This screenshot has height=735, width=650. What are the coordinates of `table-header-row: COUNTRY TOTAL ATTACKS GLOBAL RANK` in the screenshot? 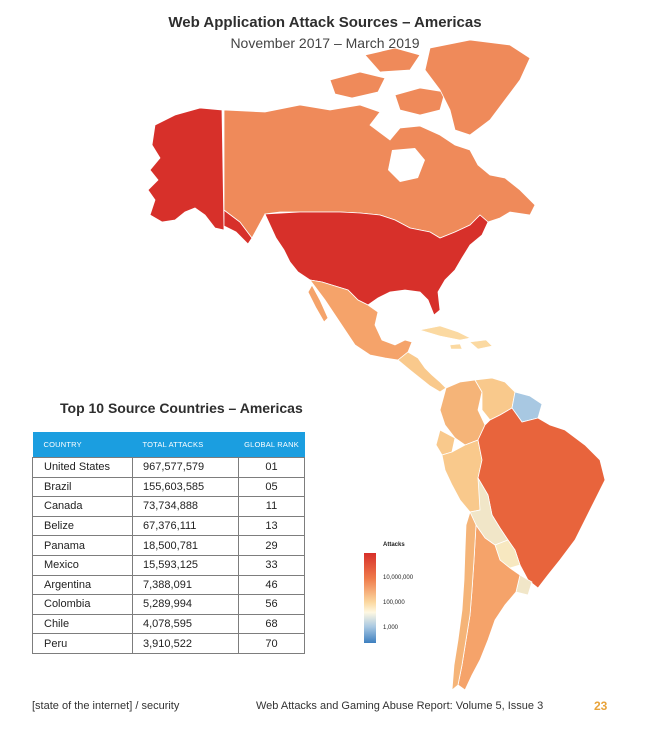 It's located at (168, 445).